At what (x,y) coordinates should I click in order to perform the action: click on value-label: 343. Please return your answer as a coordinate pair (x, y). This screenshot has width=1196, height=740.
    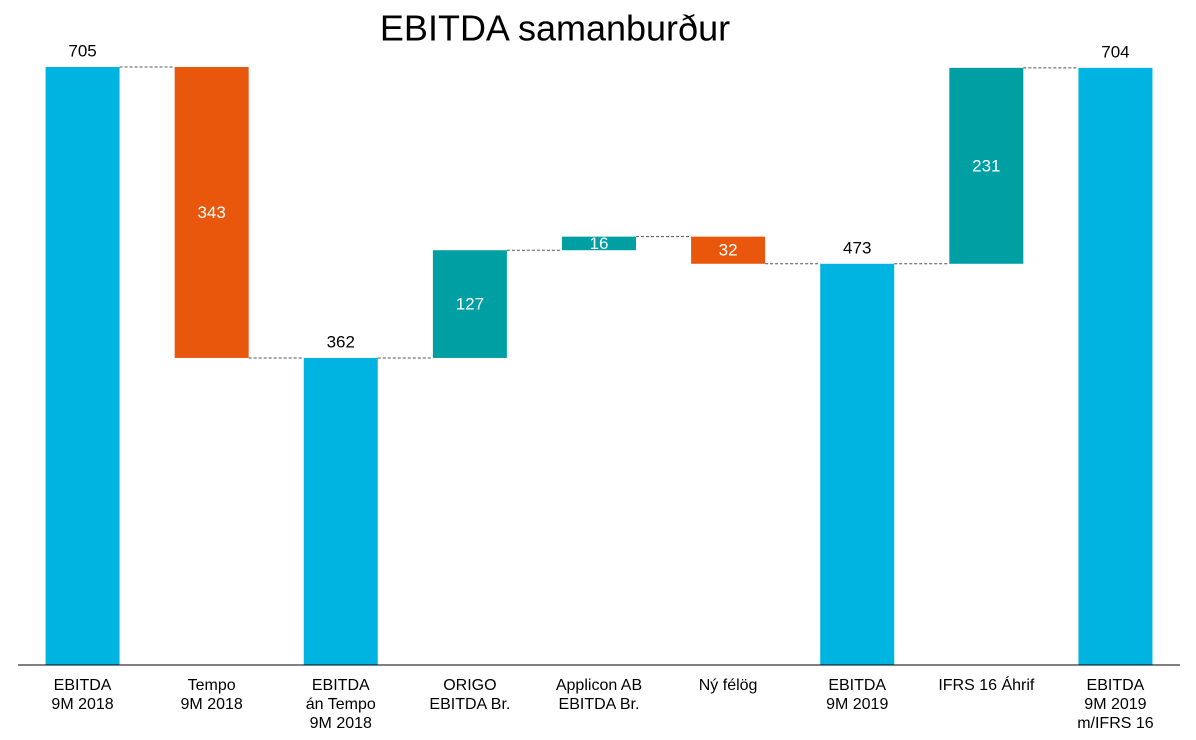
    Looking at the image, I should click on (211, 212).